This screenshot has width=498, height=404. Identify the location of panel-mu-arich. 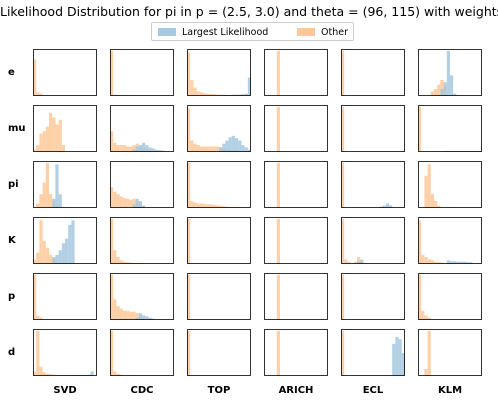
(296, 128).